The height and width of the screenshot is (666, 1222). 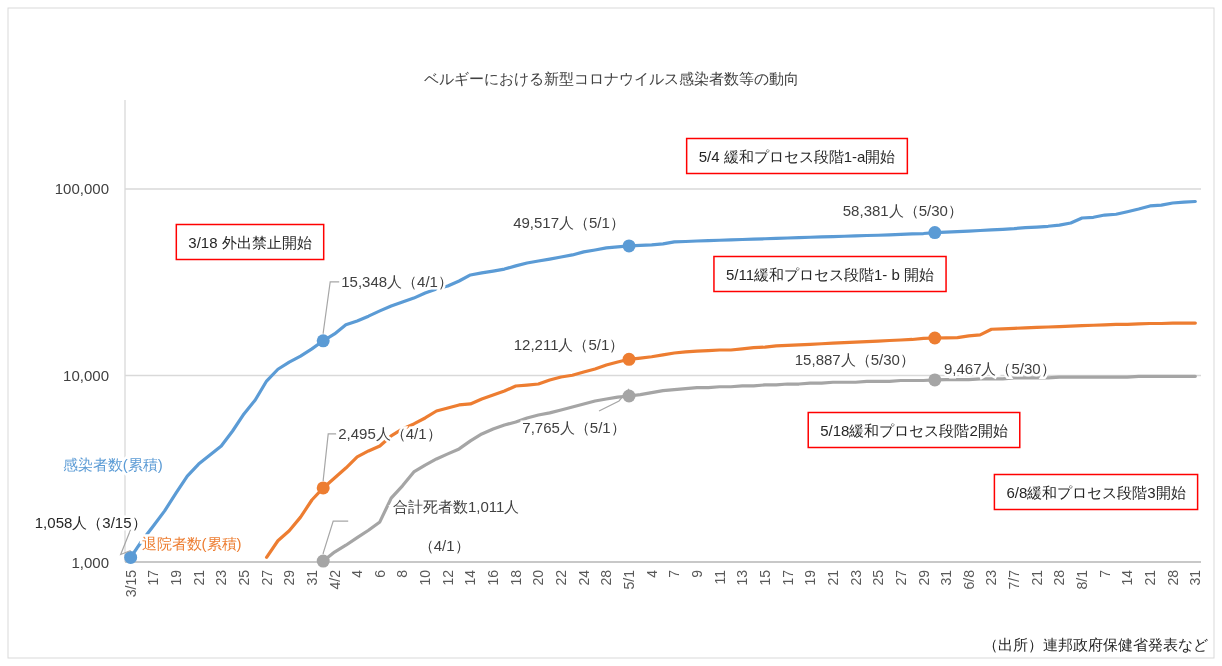 I want to click on annotation: 3/18 外出禁止開始, so click(x=250, y=242).